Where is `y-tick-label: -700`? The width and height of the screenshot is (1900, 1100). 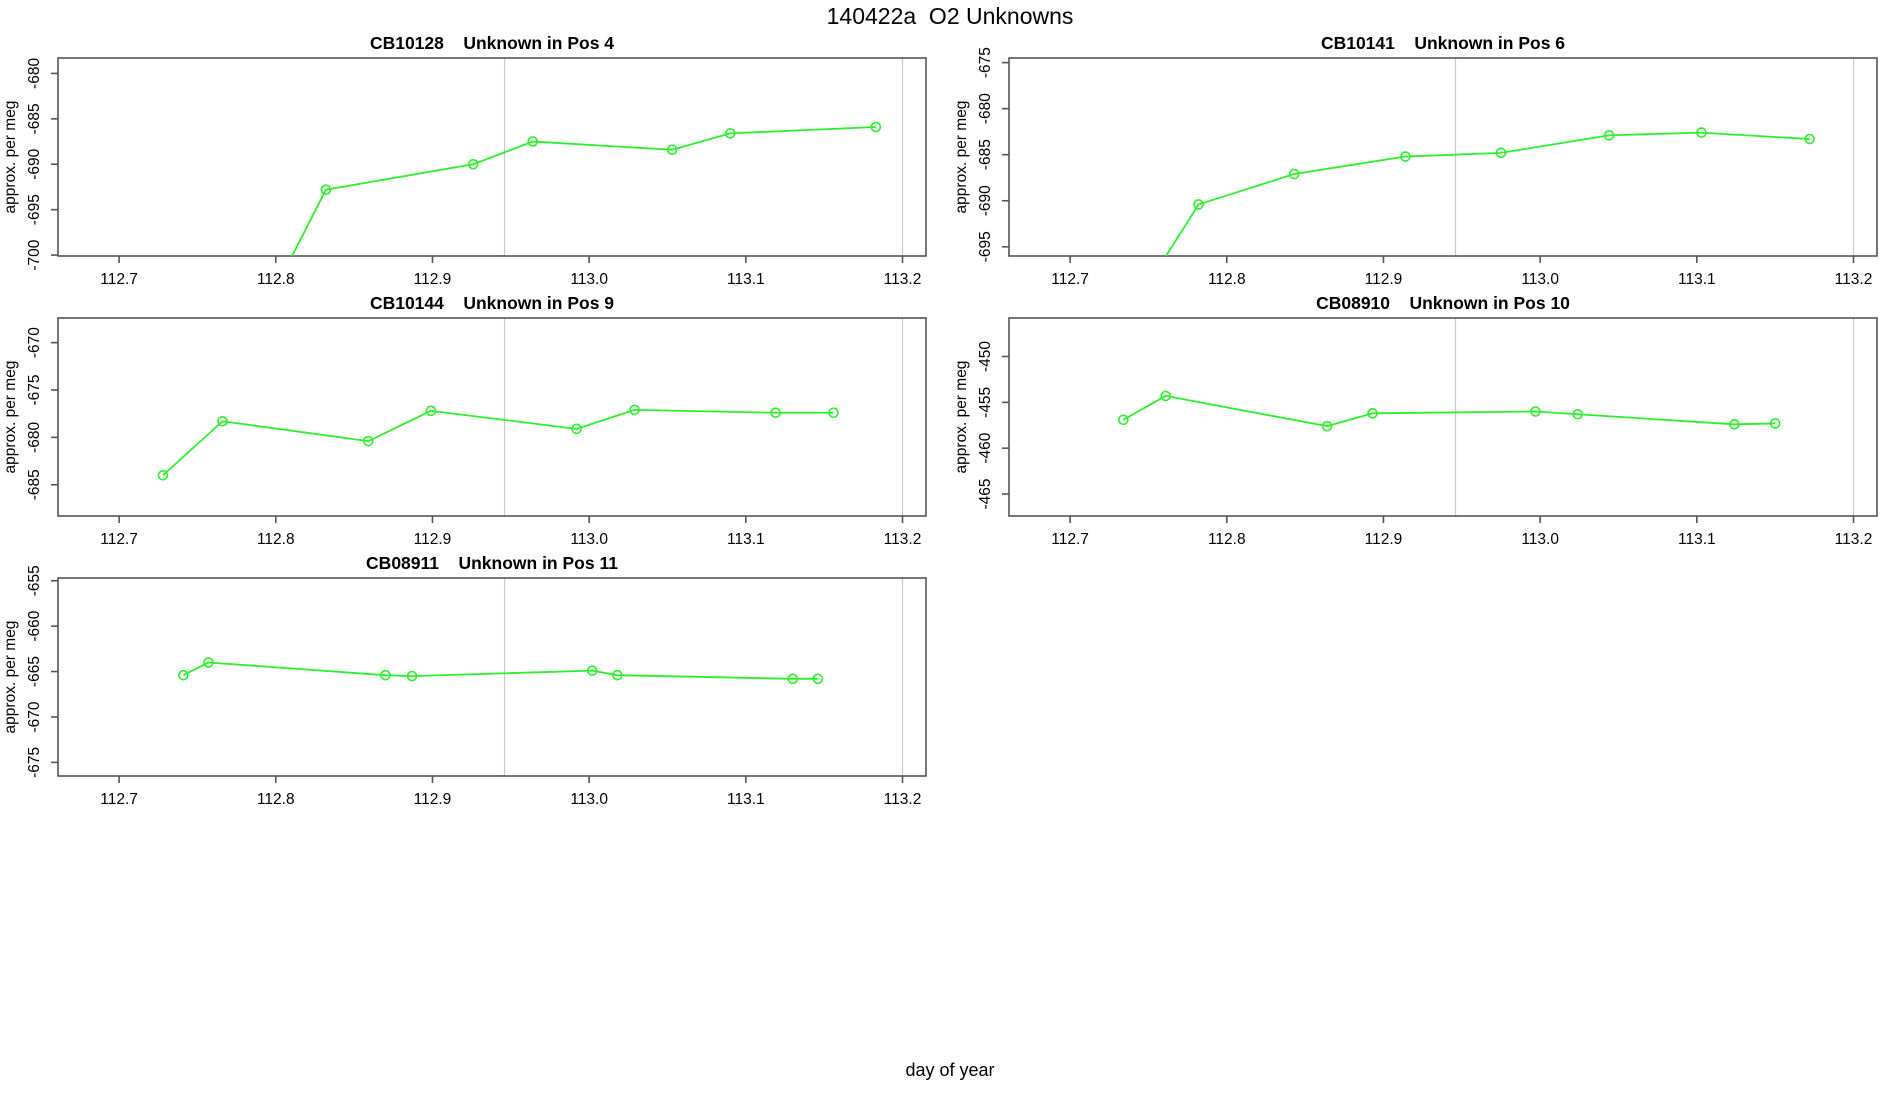 y-tick-label: -700 is located at coordinates (34, 254).